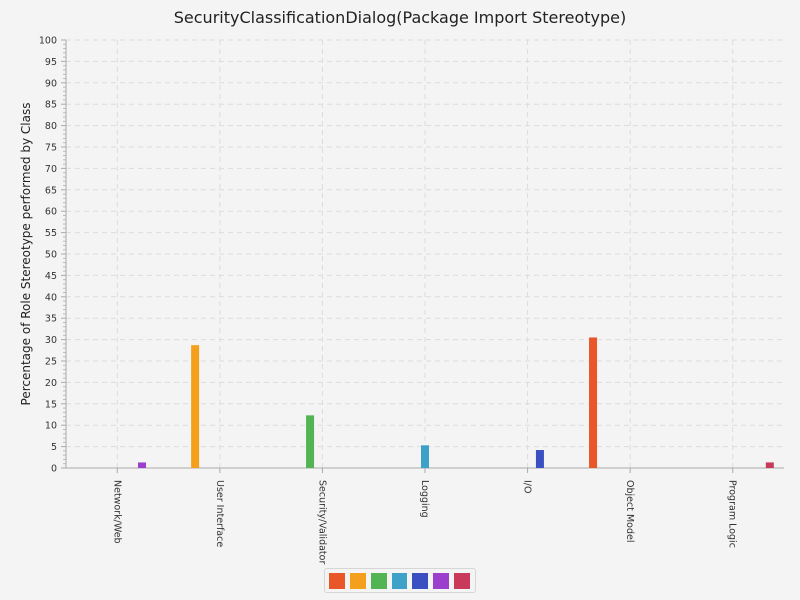 The image size is (800, 600). What do you see at coordinates (424, 499) in the screenshot?
I see `x-tick-label: Logging` at bounding box center [424, 499].